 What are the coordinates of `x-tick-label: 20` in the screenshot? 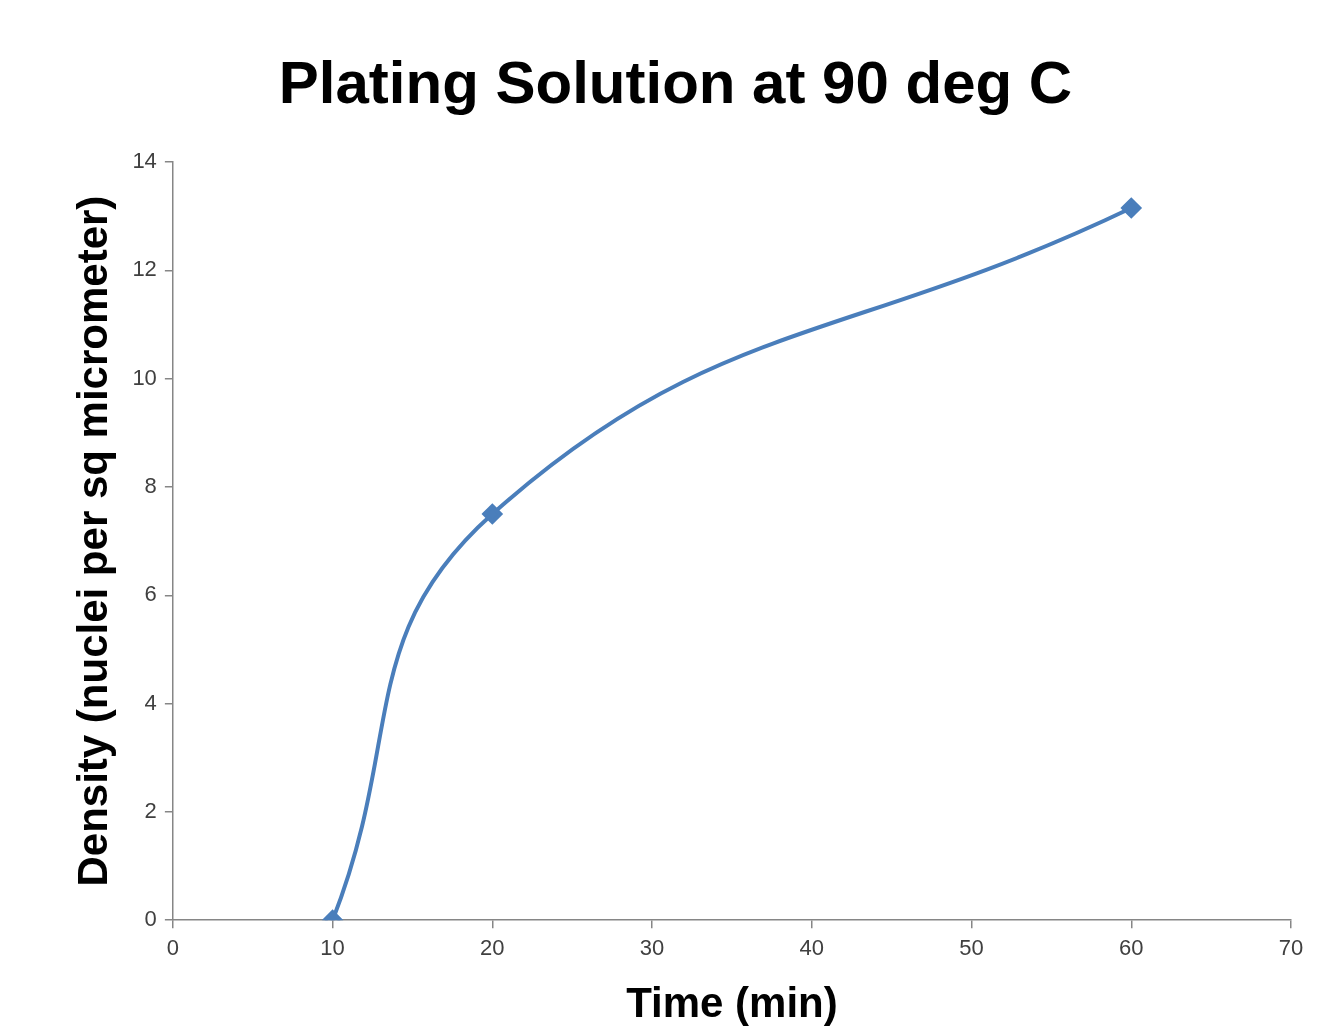 It's located at (492, 948).